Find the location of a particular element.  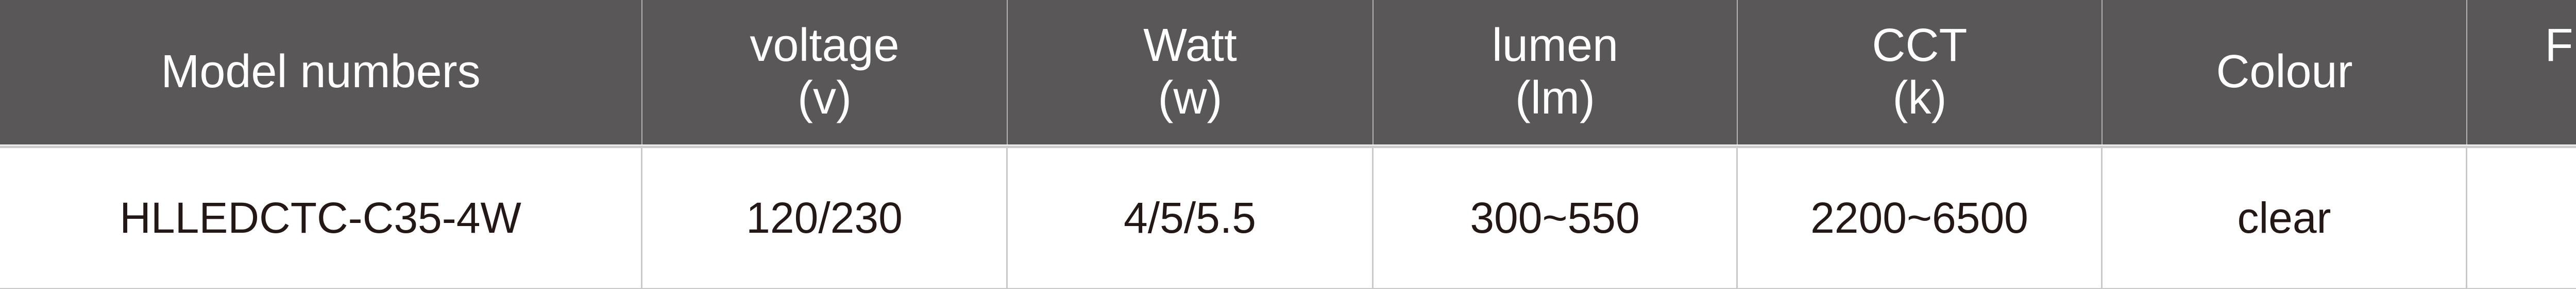

data-cell-colour: clear is located at coordinates (2285, 218).